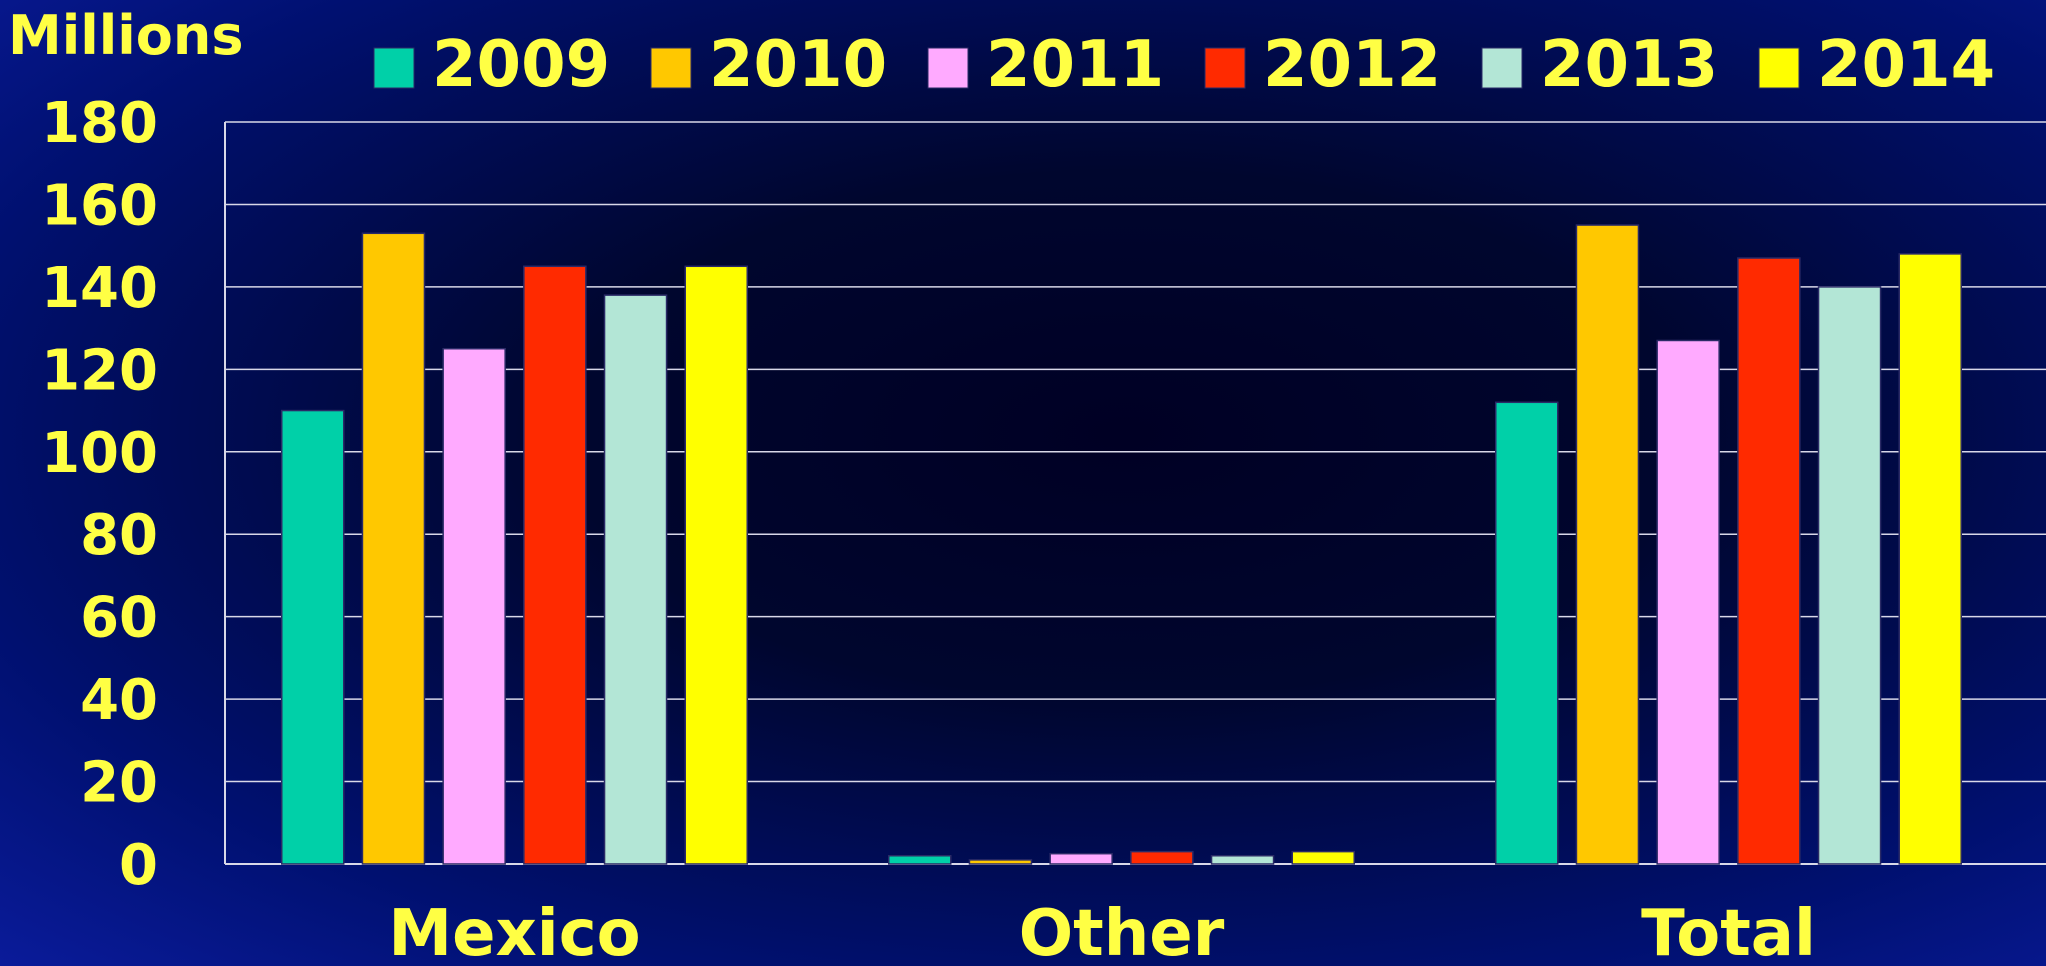 Image resolution: width=2046 pixels, height=966 pixels. I want to click on category-label: Mexico, so click(514, 931).